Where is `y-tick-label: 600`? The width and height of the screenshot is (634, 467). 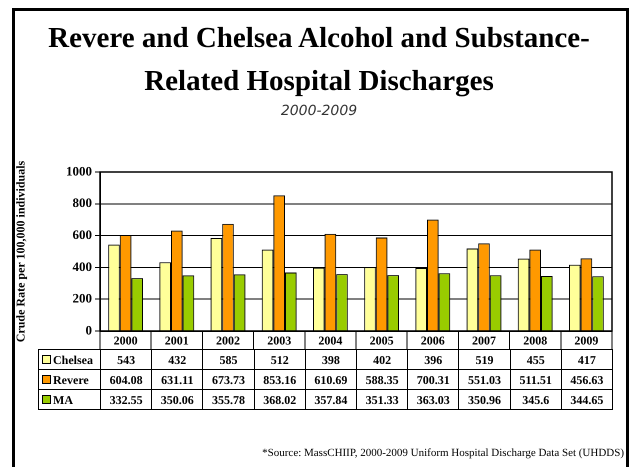 y-tick-label: 600 is located at coordinates (82, 234).